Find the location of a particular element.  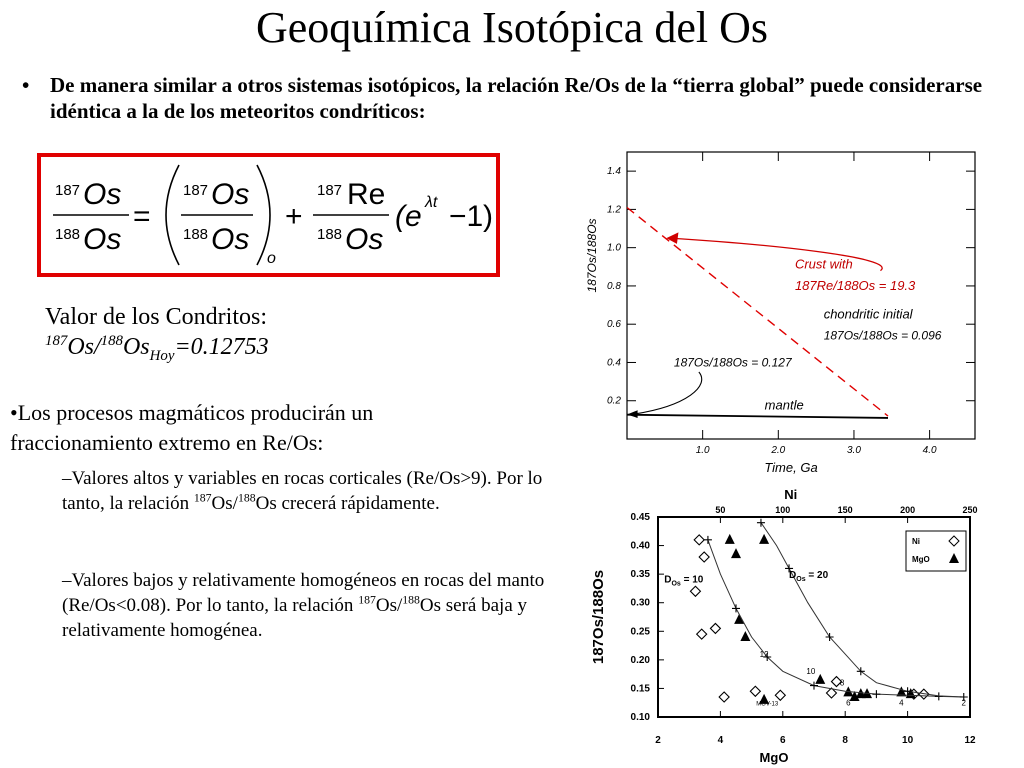

eq-minus-one: −1 is located at coordinates (466, 216).